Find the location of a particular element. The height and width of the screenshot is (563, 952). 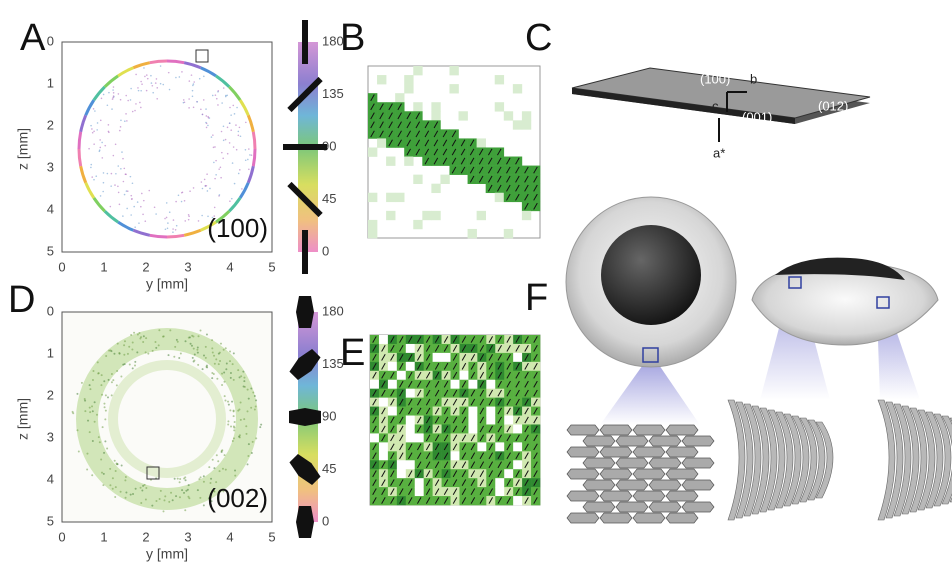

panel-letter: A is located at coordinates (33, 38).